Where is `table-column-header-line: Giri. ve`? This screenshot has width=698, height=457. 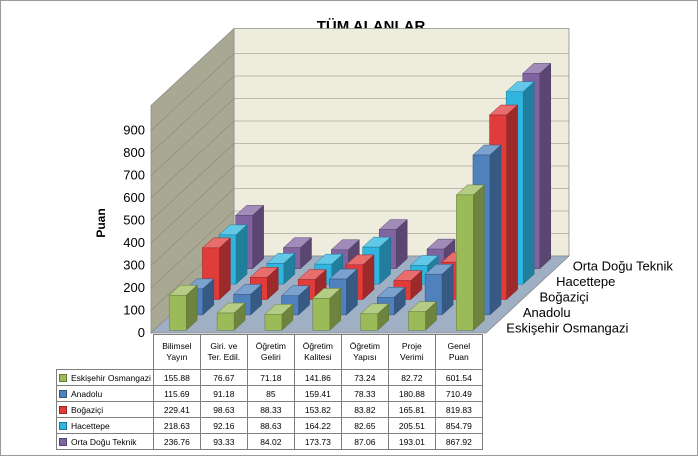
table-column-header-line: Giri. ve is located at coordinates (224, 346).